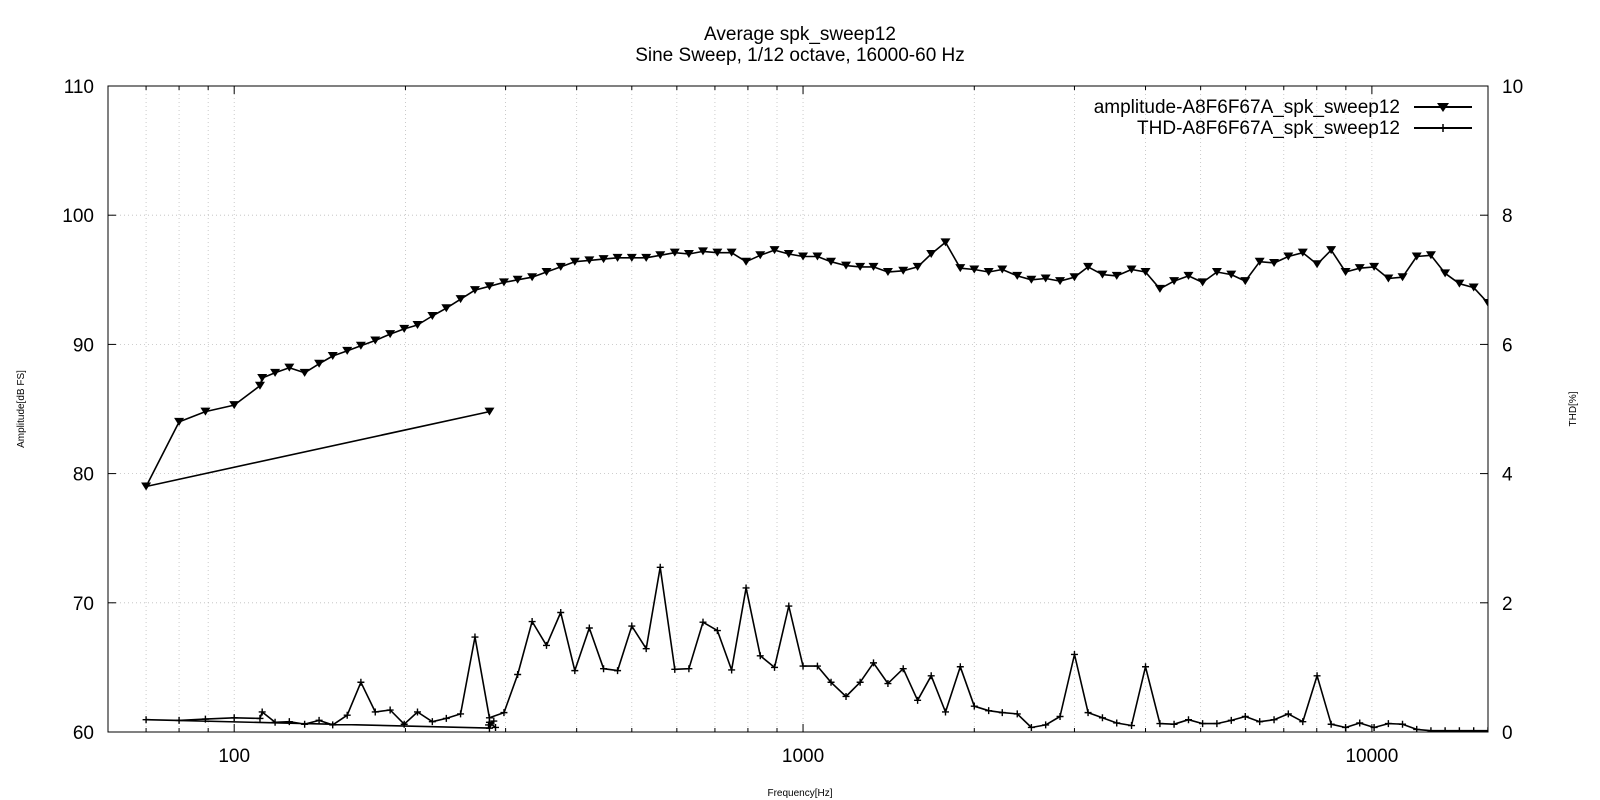 The height and width of the screenshot is (800, 1600). I want to click on chart-subtitle: Sine Sweep, 1/12 octave, 16000-60 Hz, so click(800, 55).